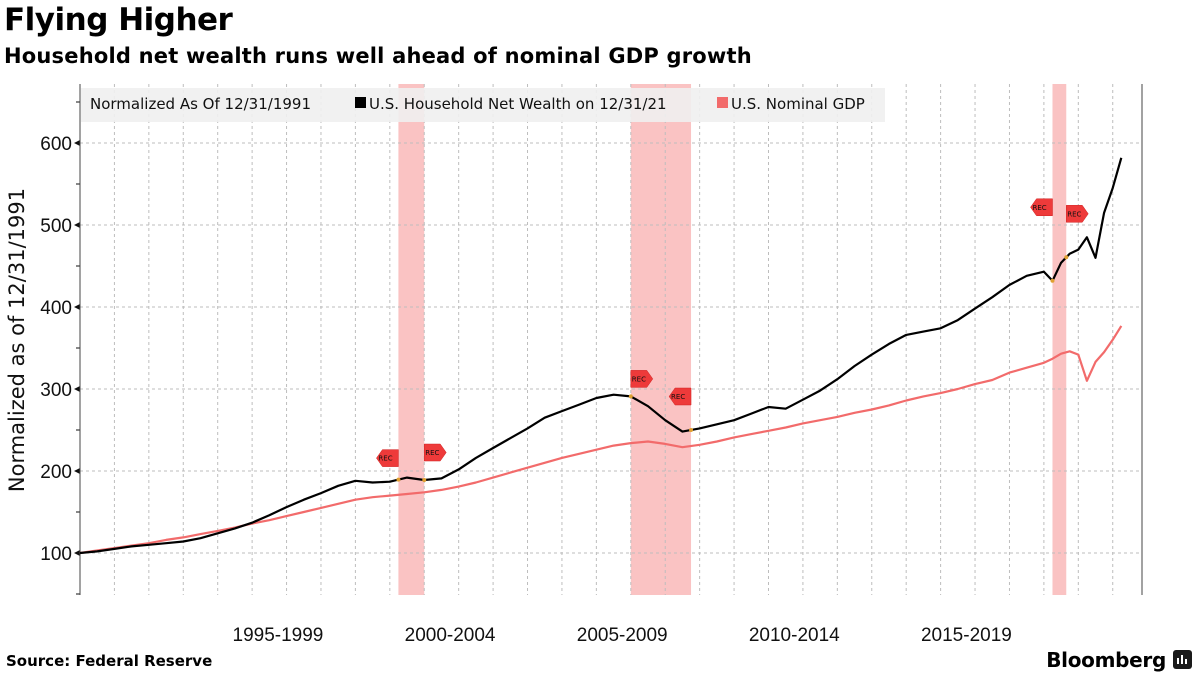 This screenshot has width=1200, height=675. What do you see at coordinates (56, 390) in the screenshot?
I see `y-tick-label: 300` at bounding box center [56, 390].